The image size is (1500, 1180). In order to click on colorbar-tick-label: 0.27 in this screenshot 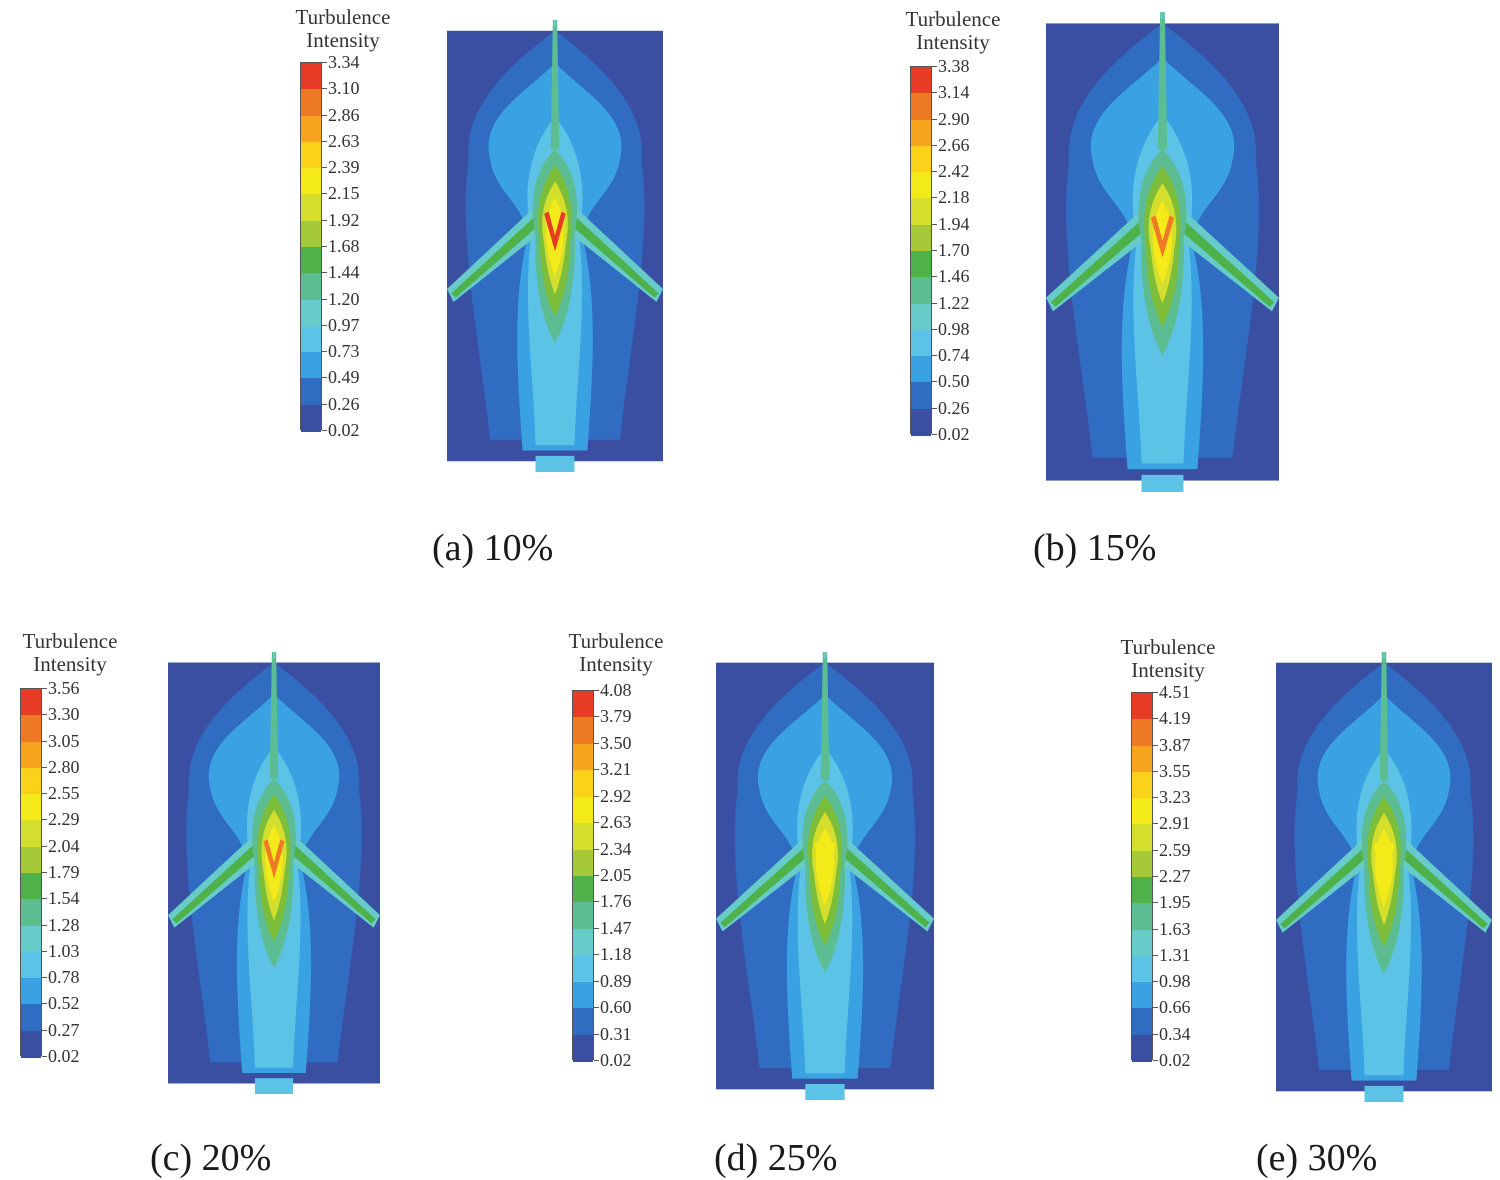, I will do `click(64, 1029)`.